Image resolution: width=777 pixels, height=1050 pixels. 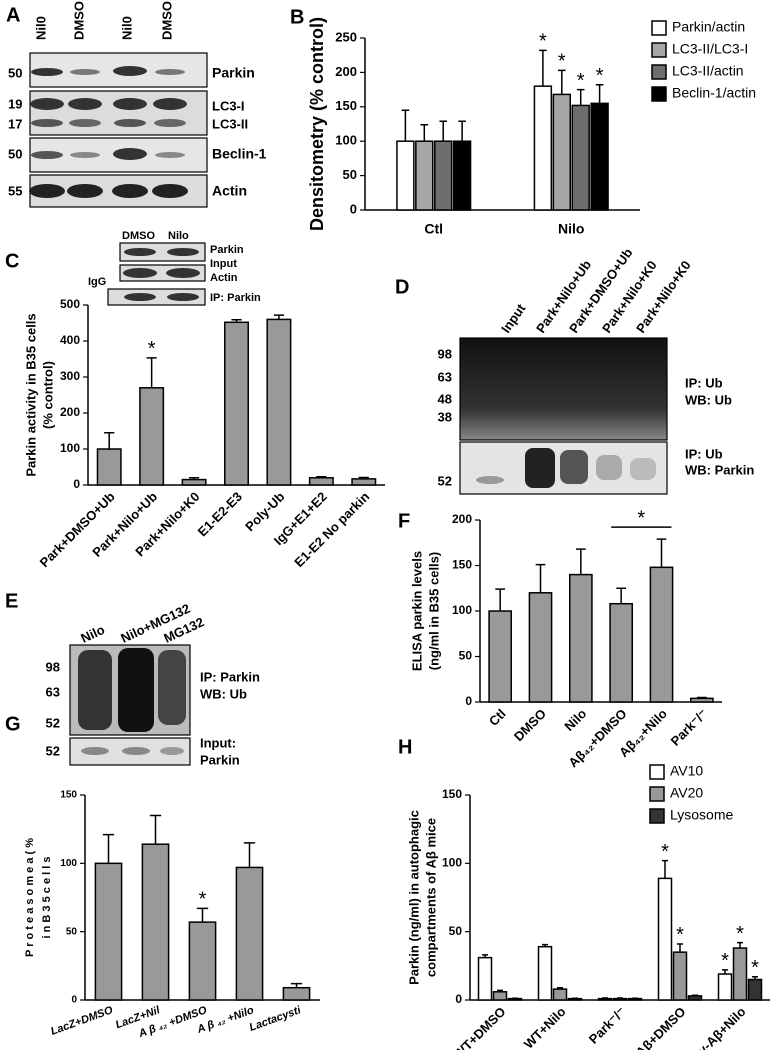 I want to click on marker: 17, so click(x=15, y=123).